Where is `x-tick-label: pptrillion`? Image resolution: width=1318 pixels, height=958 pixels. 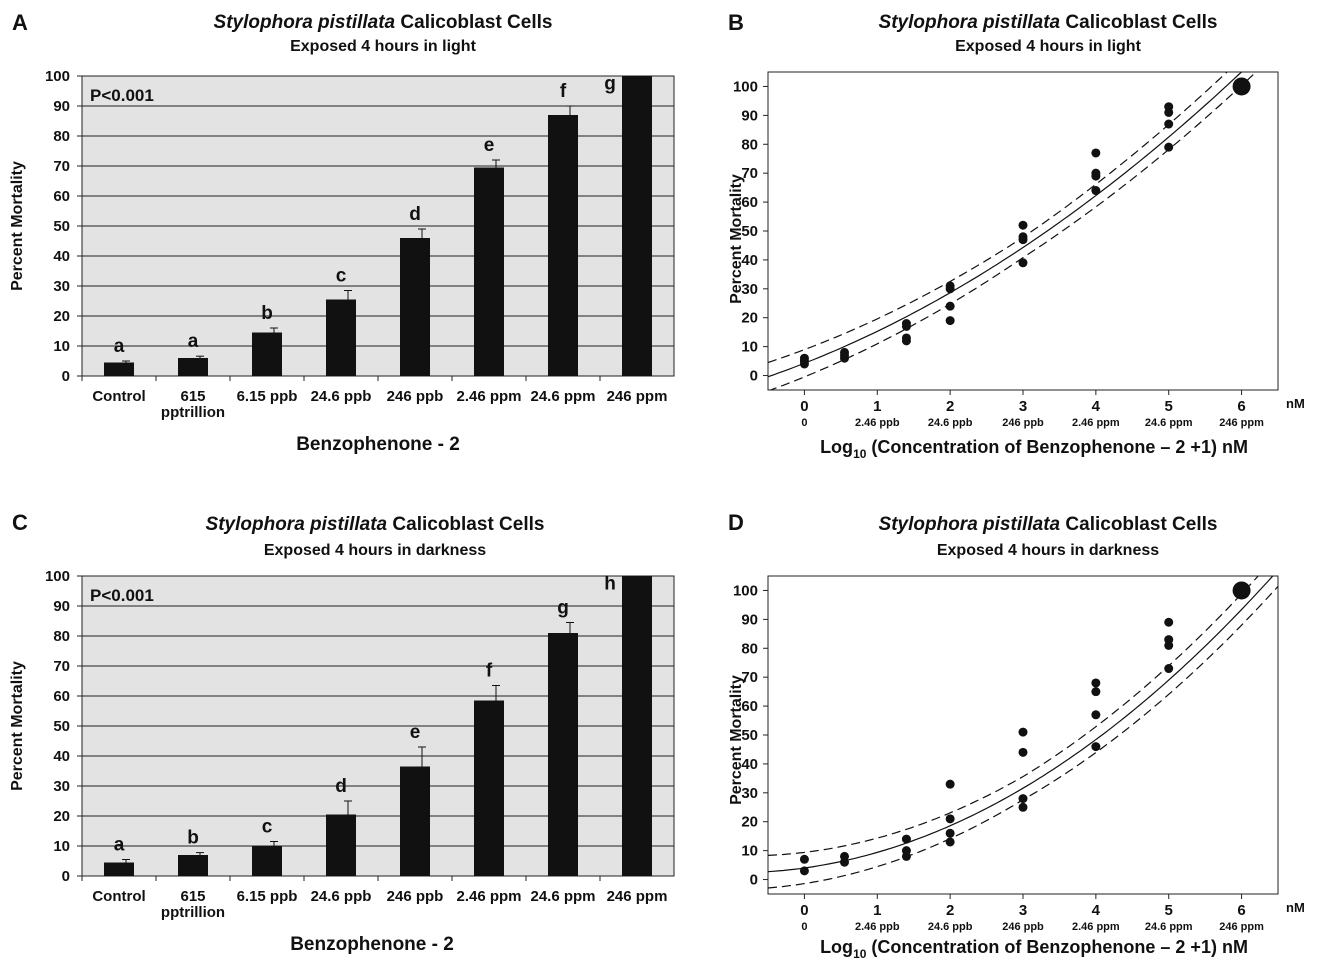 x-tick-label: pptrillion is located at coordinates (193, 412).